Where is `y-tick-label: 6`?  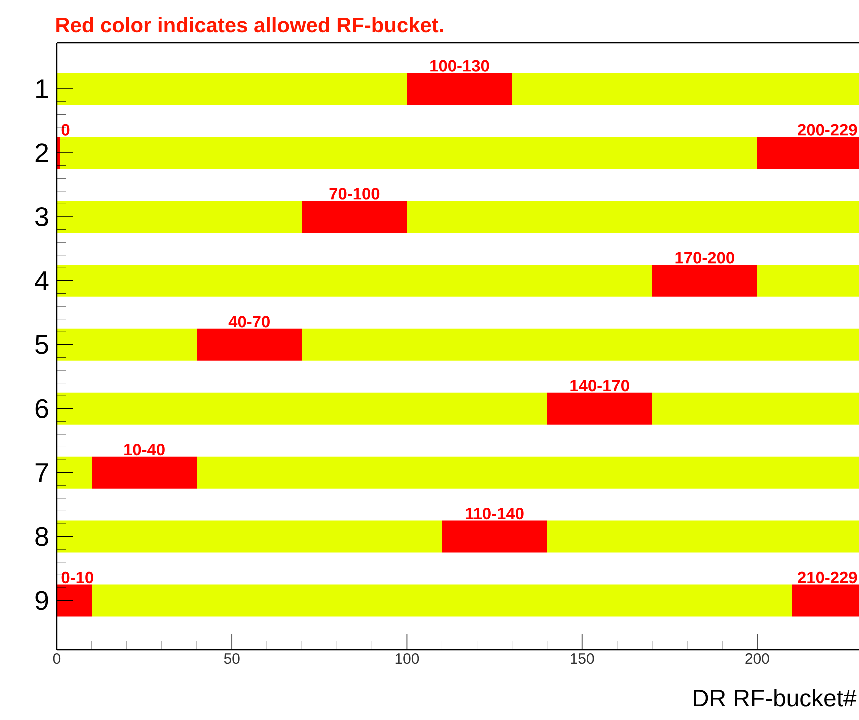 y-tick-label: 6 is located at coordinates (42, 408).